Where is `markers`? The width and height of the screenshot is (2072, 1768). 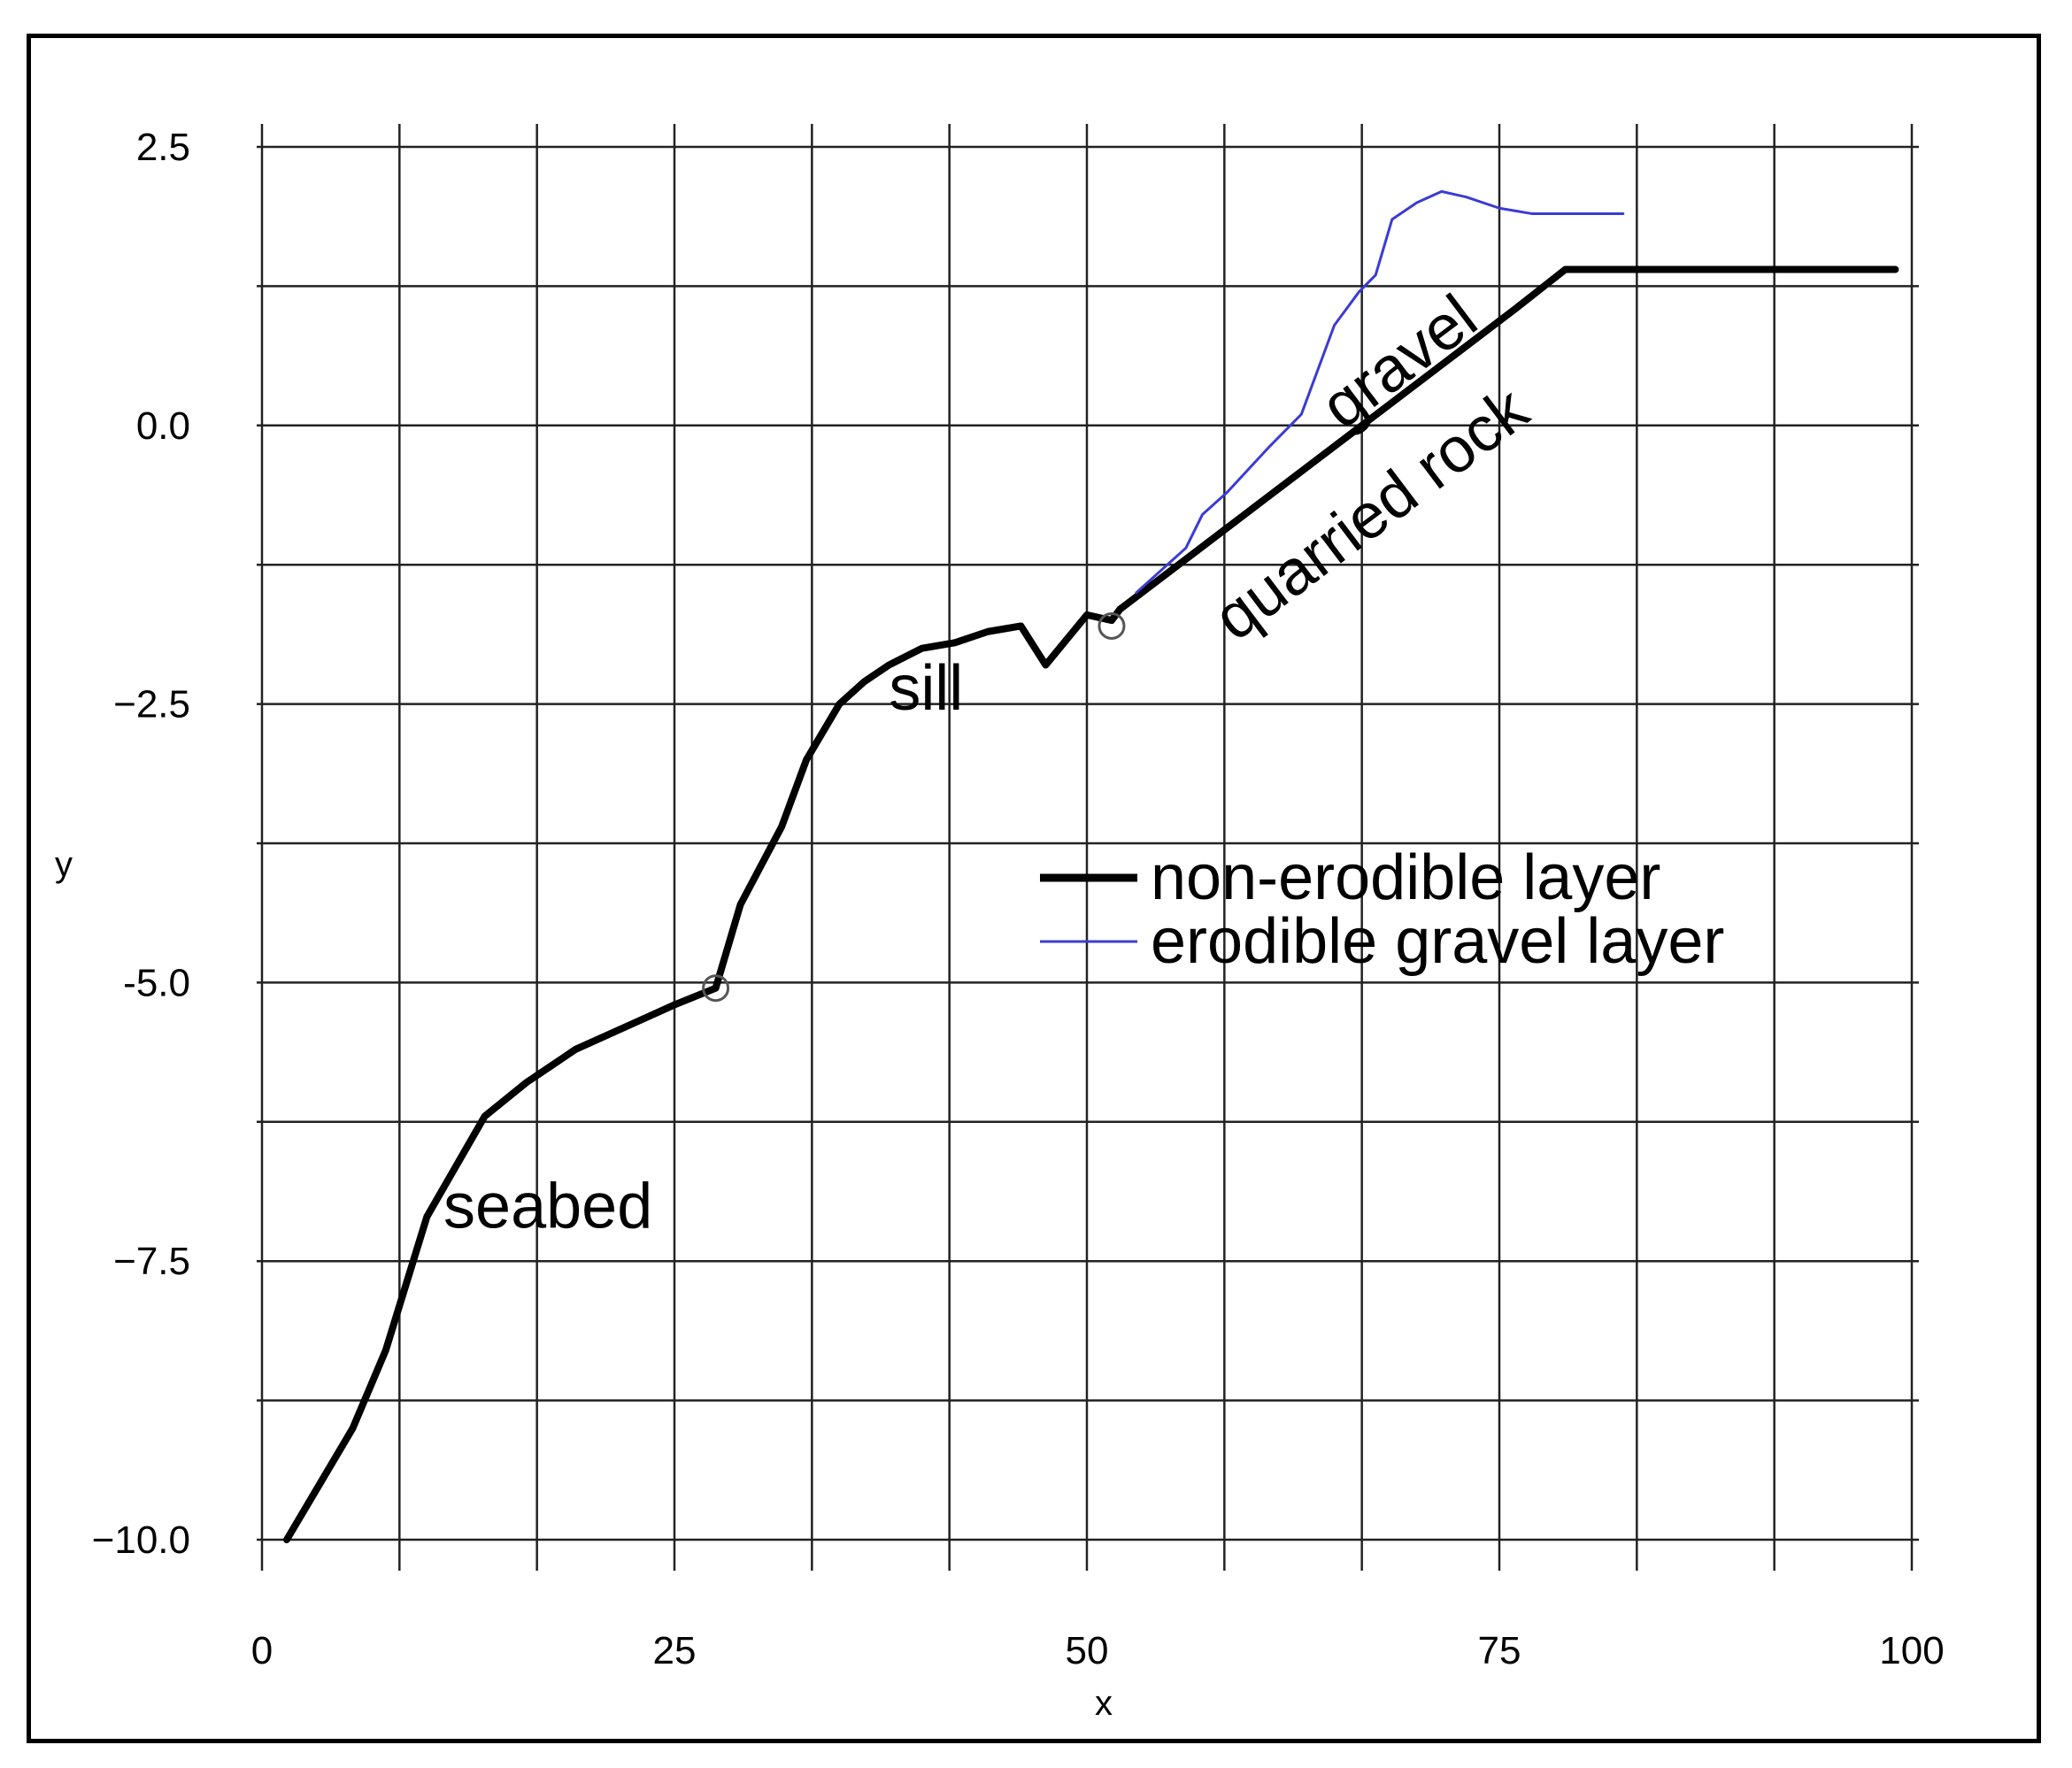 markers is located at coordinates (914, 807).